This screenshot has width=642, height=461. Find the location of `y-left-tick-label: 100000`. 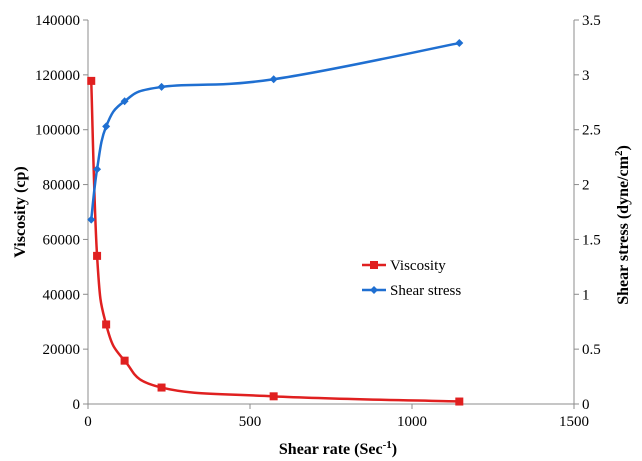

y-left-tick-label: 100000 is located at coordinates (57, 131).